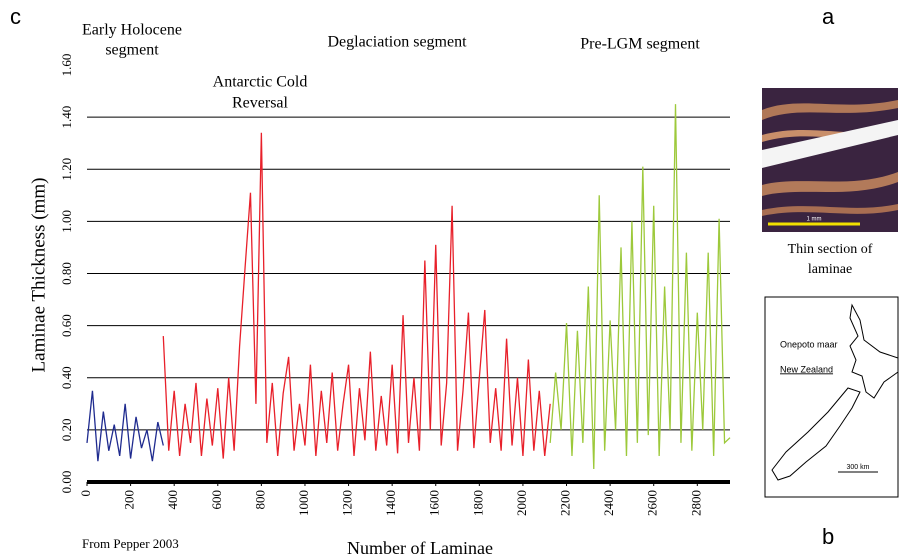 Image resolution: width=899 pixels, height=560 pixels. Describe the element at coordinates (652, 503) in the screenshot. I see `x-tick-label: 2600` at that location.